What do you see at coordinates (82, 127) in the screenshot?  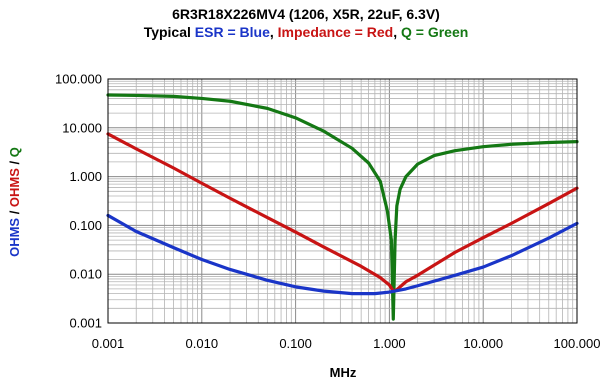 I see `y-tick-label: 10.000` at bounding box center [82, 127].